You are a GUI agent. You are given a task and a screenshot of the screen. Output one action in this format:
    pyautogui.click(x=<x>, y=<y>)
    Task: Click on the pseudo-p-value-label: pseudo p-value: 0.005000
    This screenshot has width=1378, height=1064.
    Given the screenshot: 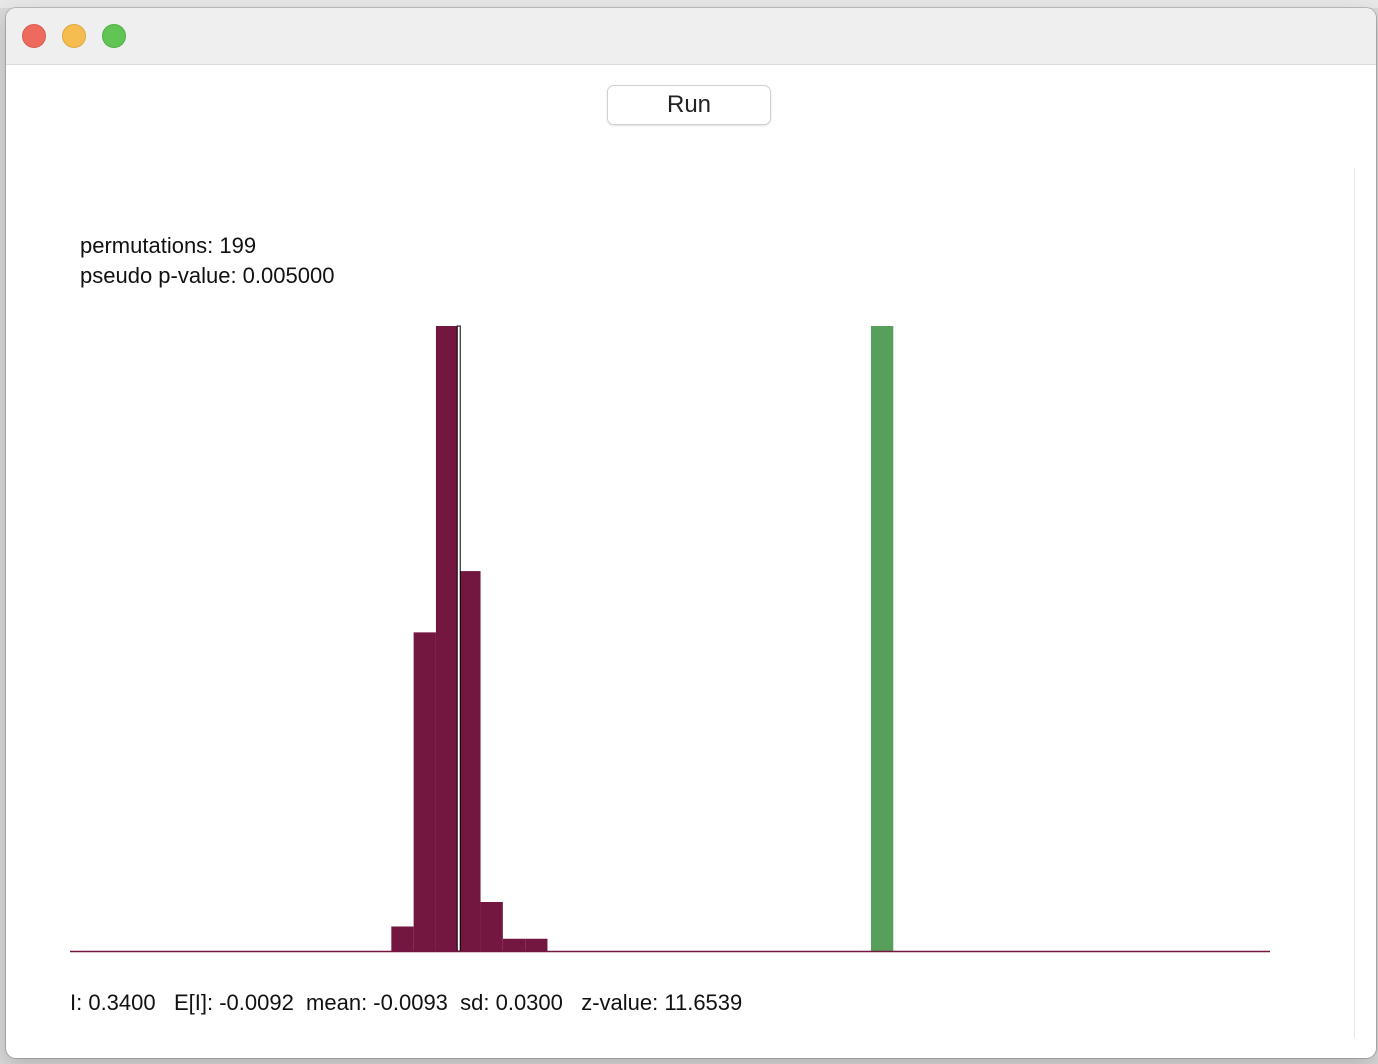 What is the action you would take?
    pyautogui.click(x=207, y=275)
    